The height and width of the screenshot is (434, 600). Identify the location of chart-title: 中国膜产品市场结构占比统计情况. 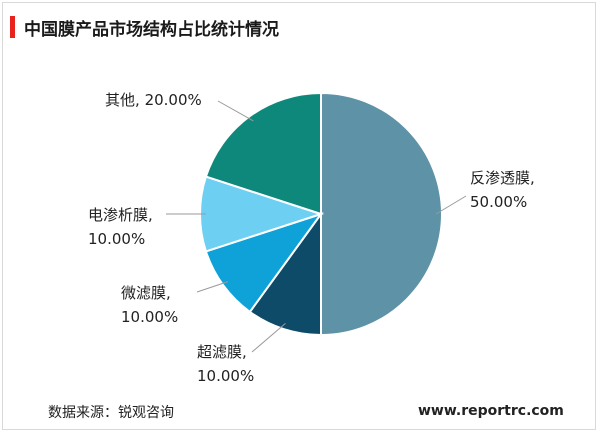
(151, 30).